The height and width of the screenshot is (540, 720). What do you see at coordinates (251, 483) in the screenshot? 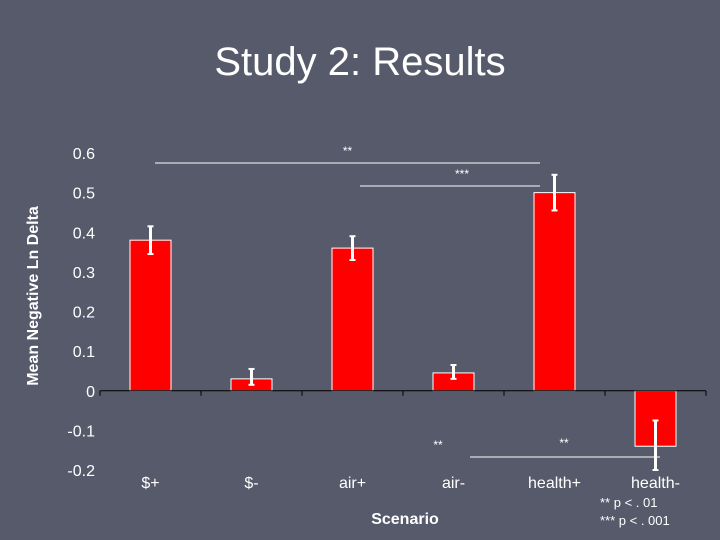
I see `x-tick-label: $-` at bounding box center [251, 483].